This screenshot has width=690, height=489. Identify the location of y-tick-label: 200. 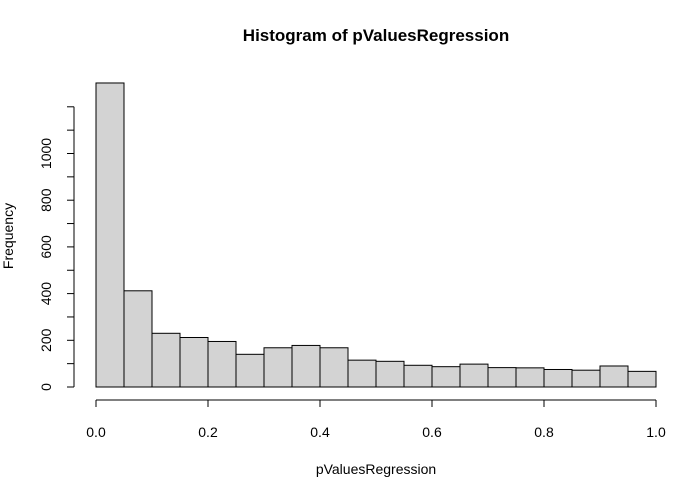
(46, 340).